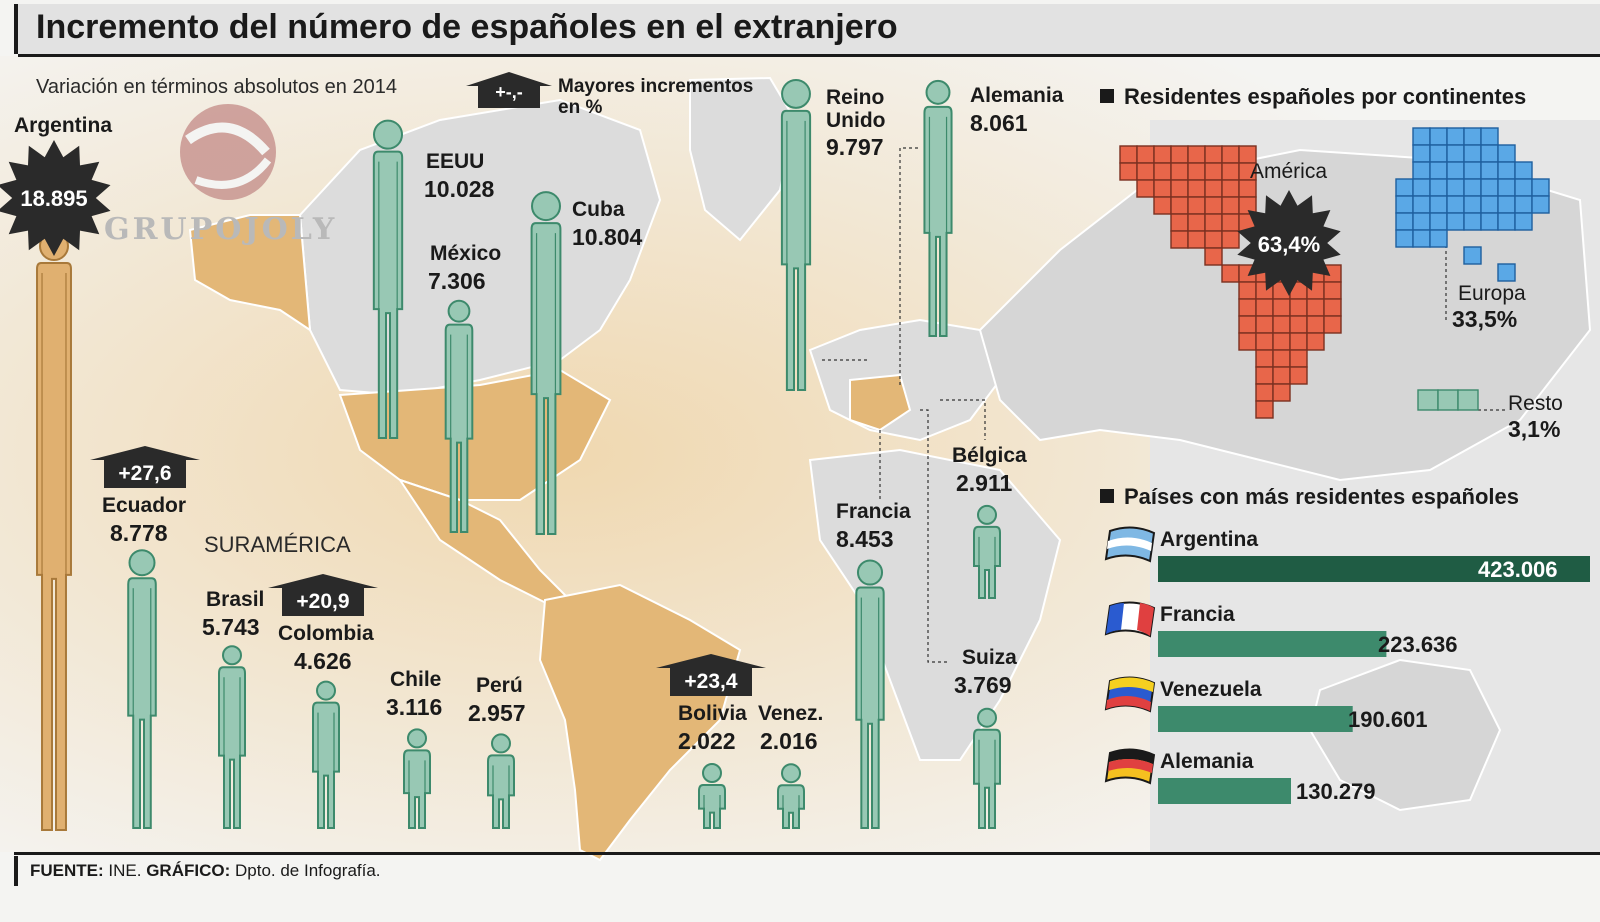 The width and height of the screenshot is (1600, 922). Describe the element at coordinates (144, 505) in the screenshot. I see `label-ecuador: Ecuador` at that location.